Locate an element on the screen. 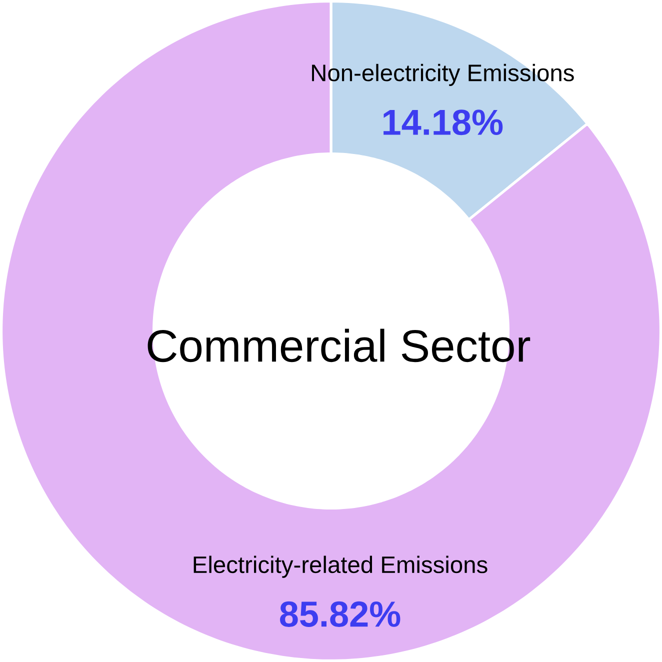 The image size is (662, 662). slice-label: Non-electricity Emissions is located at coordinates (443, 75).